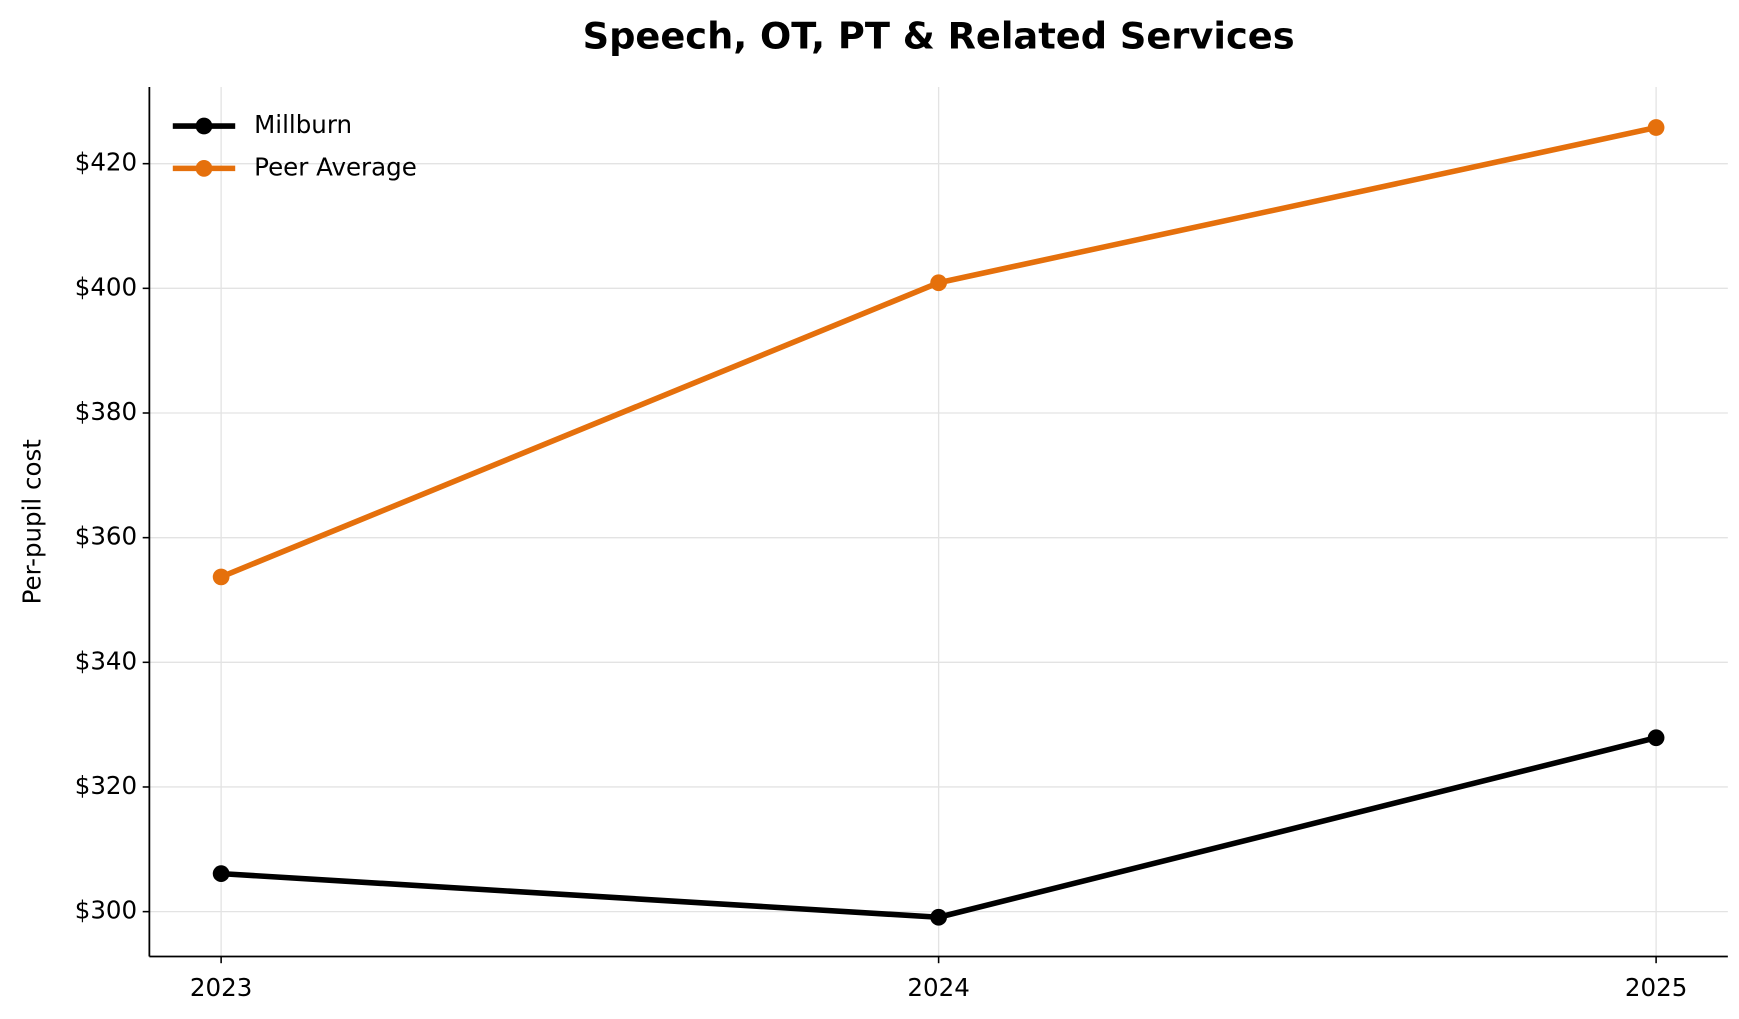  What do you see at coordinates (938, 987) in the screenshot?
I see `x-tick-label: 2024` at bounding box center [938, 987].